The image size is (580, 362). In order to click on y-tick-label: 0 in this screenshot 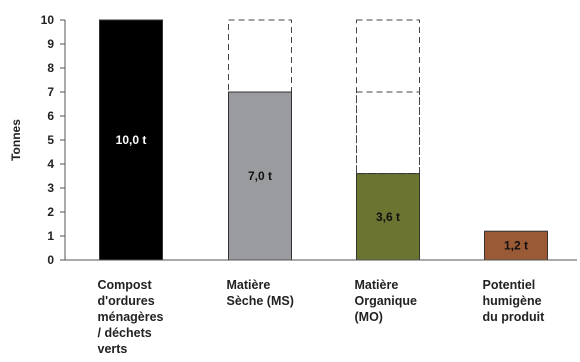, I will do `click(50, 260)`.